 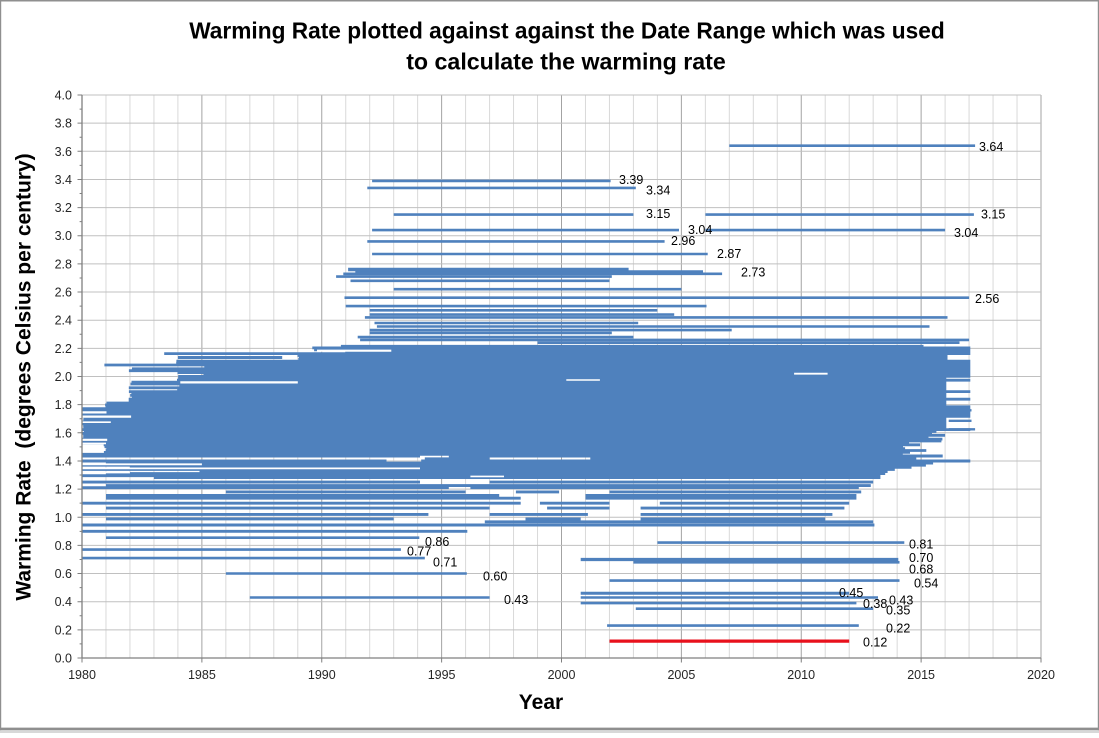 What do you see at coordinates (921, 544) in the screenshot?
I see `svg-text: 0.81` at bounding box center [921, 544].